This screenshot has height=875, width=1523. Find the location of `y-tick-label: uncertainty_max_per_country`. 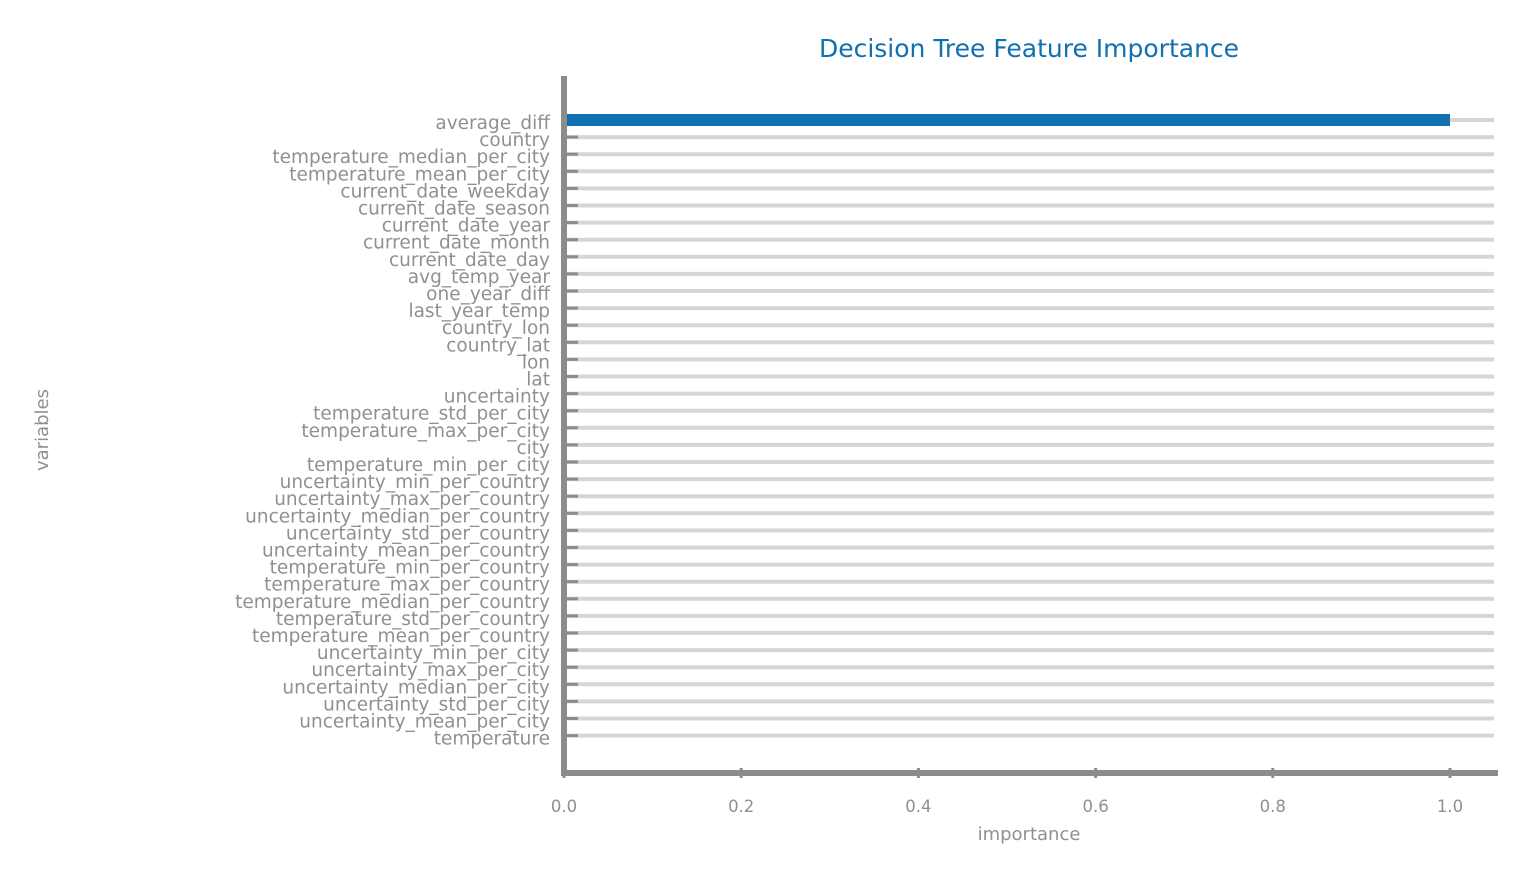

y-tick-label: uncertainty_max_per_country is located at coordinates (412, 499).